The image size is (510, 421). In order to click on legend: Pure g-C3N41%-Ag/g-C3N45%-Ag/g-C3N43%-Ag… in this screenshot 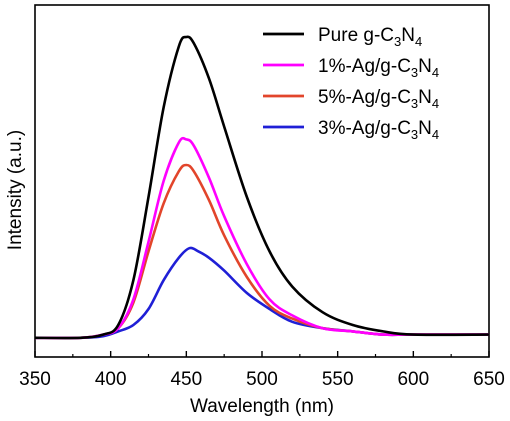, I will do `click(351, 83)`.